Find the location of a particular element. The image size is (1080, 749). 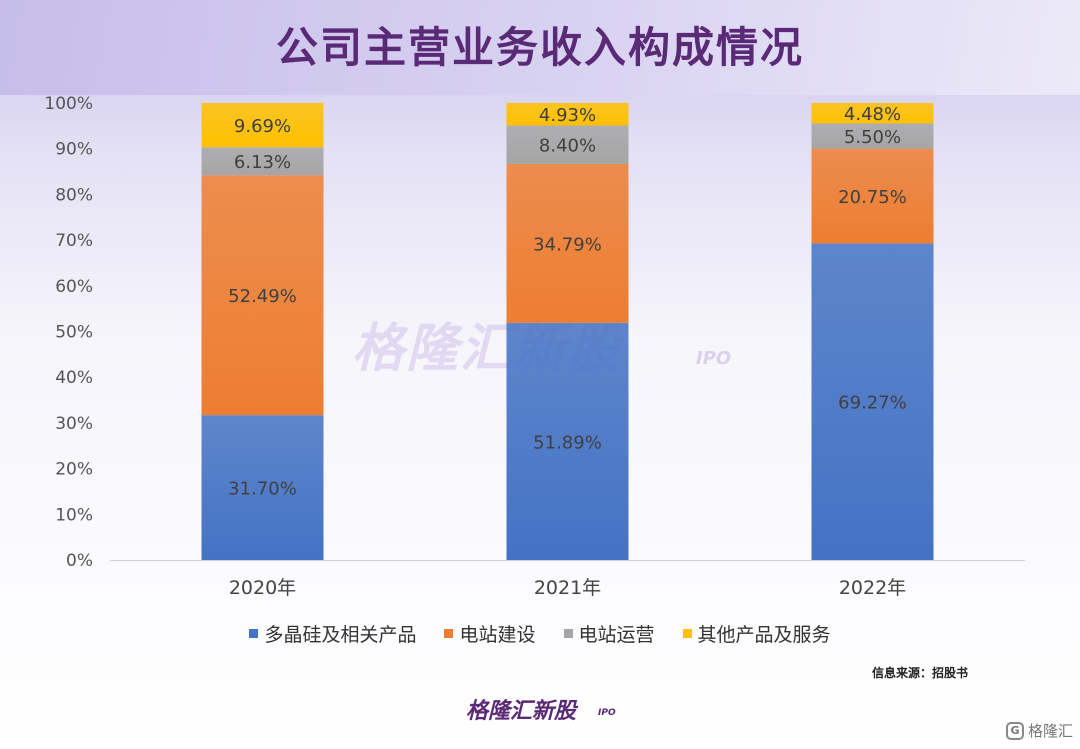

brand-logo: 格隆汇新股 is located at coordinates (521, 711).